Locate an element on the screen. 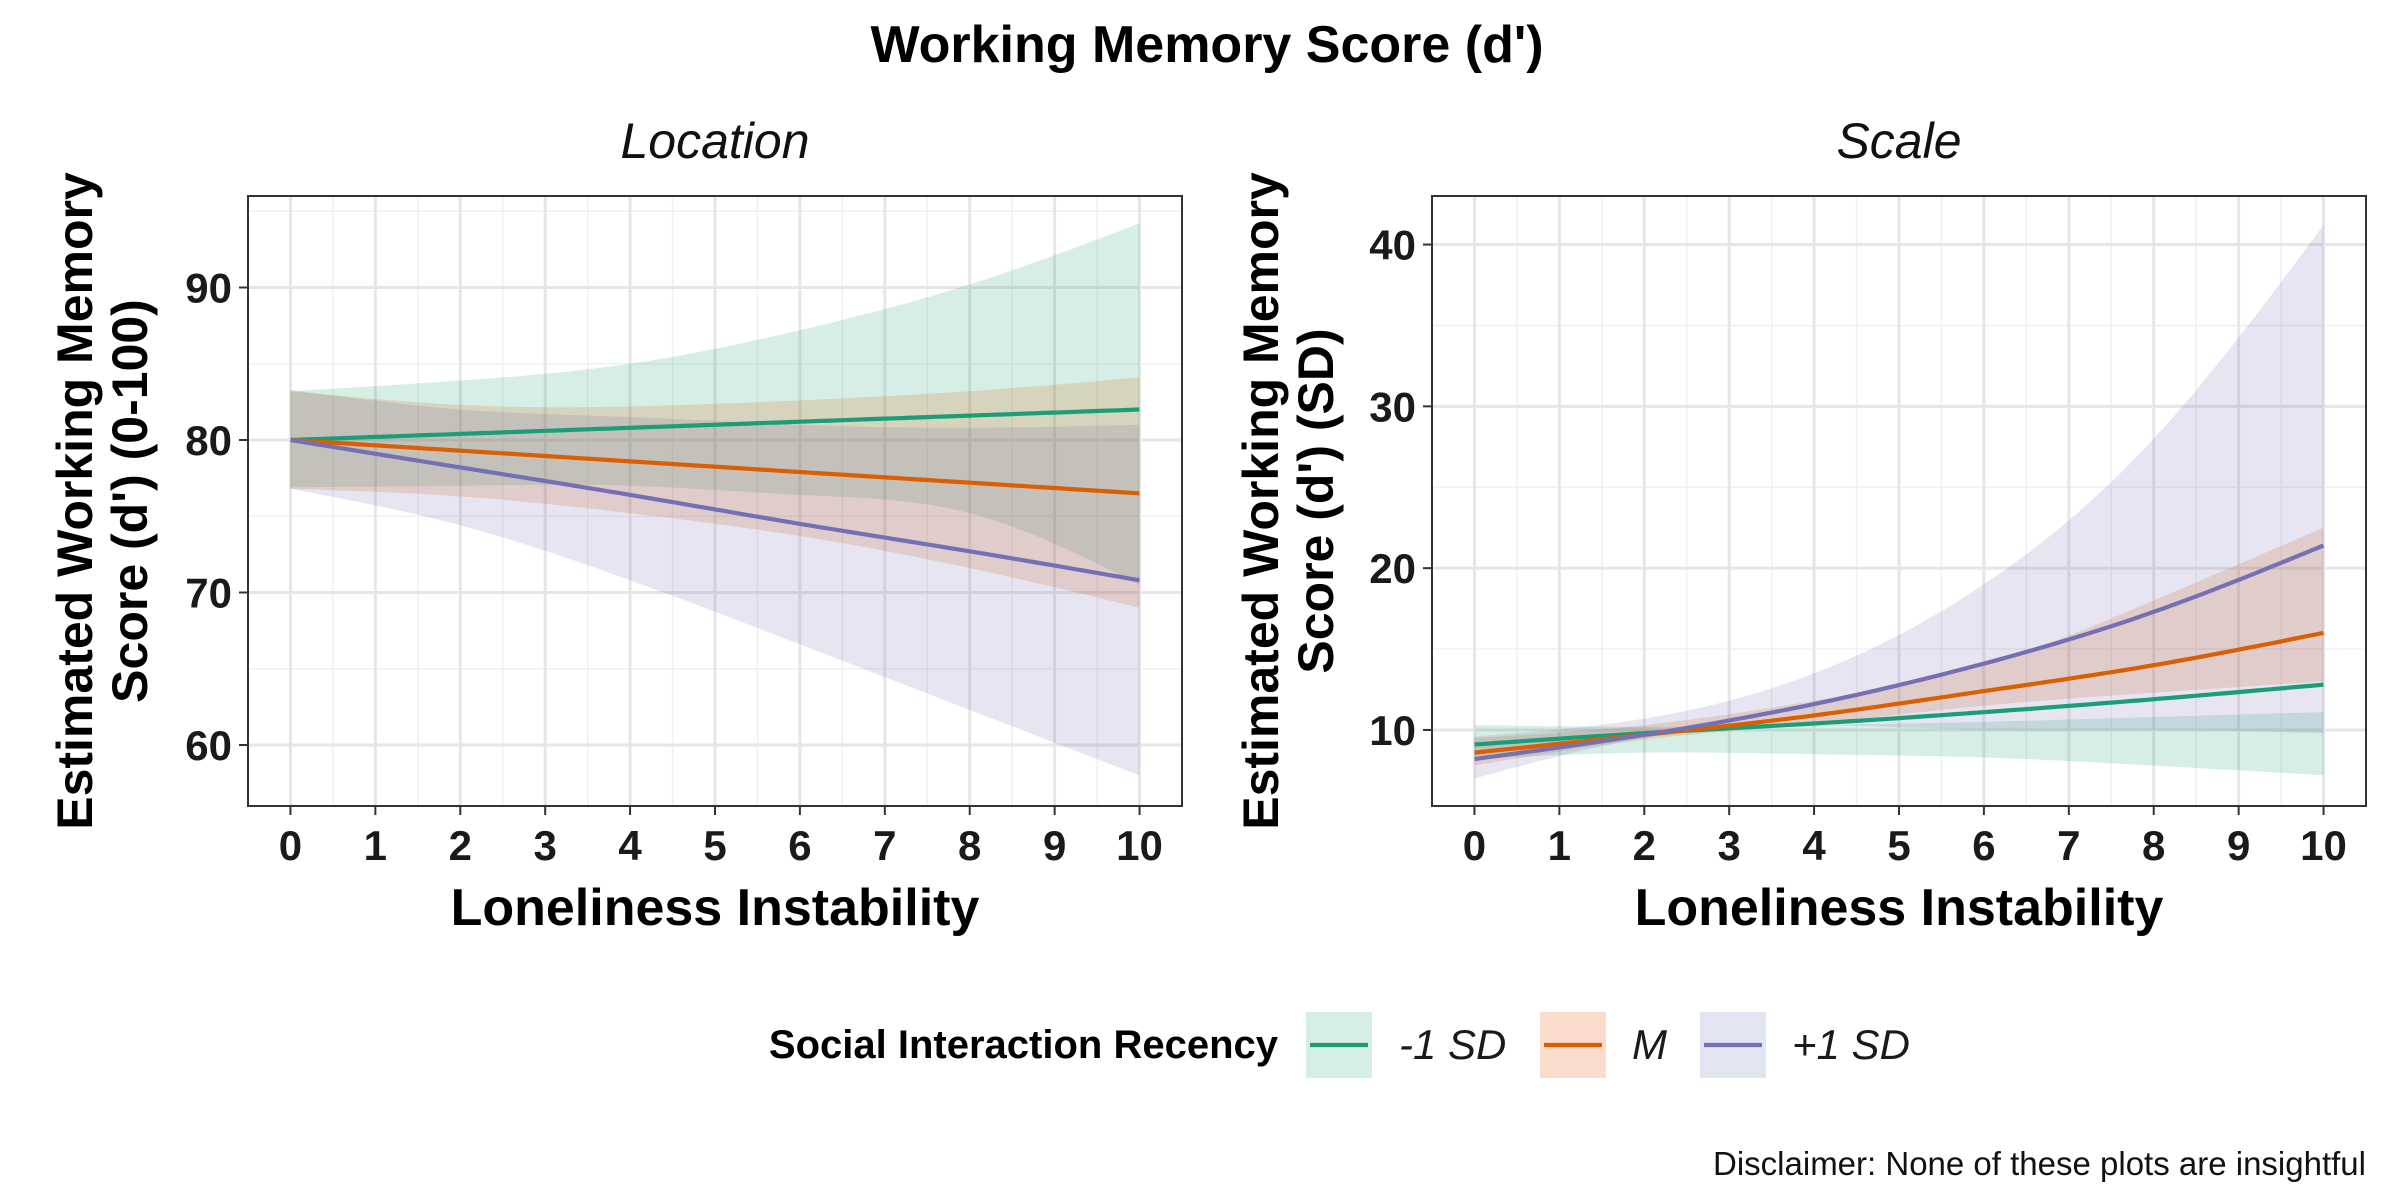 The width and height of the screenshot is (2400, 1200). y-axis-label: Score (d') (SD) is located at coordinates (1316, 500).